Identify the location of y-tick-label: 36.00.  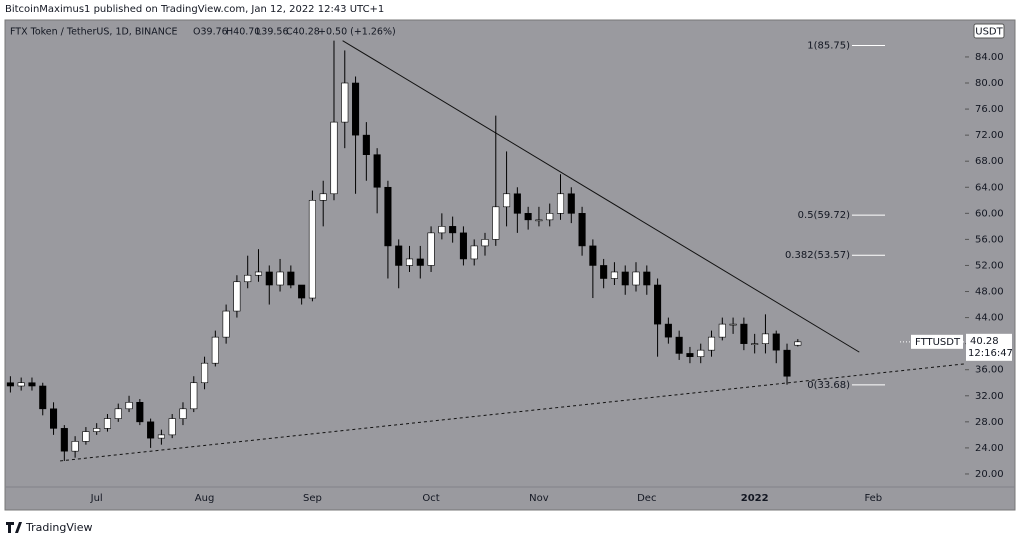
(989, 370).